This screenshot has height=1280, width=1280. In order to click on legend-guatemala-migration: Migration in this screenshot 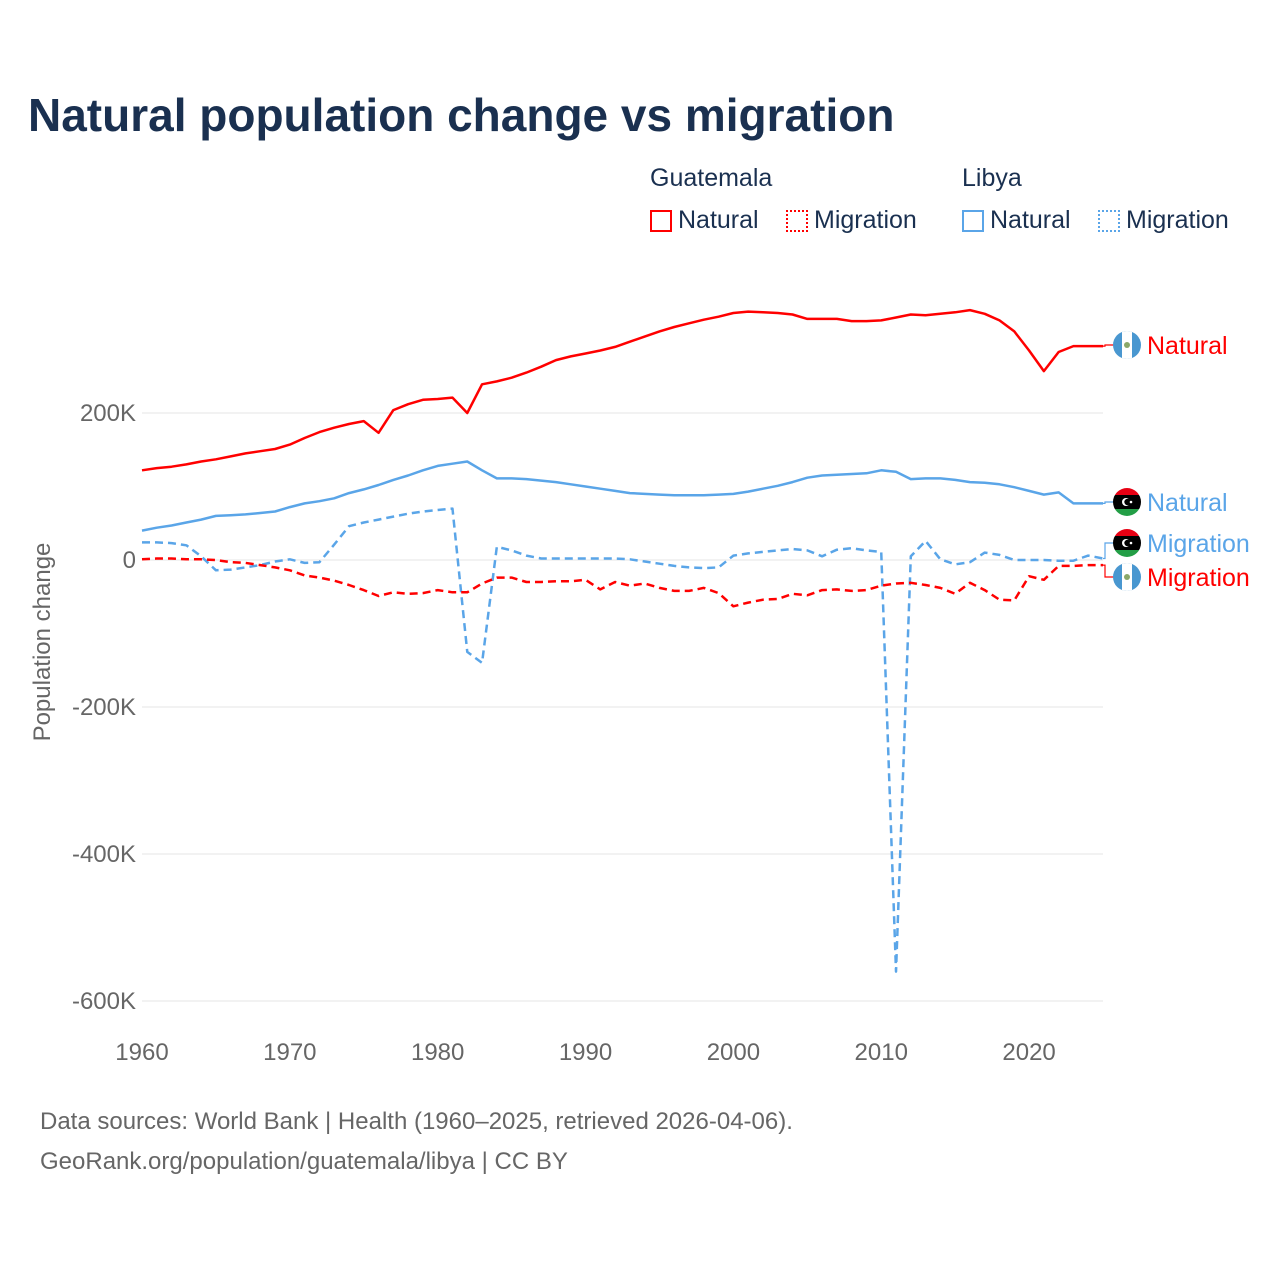, I will do `click(851, 220)`.